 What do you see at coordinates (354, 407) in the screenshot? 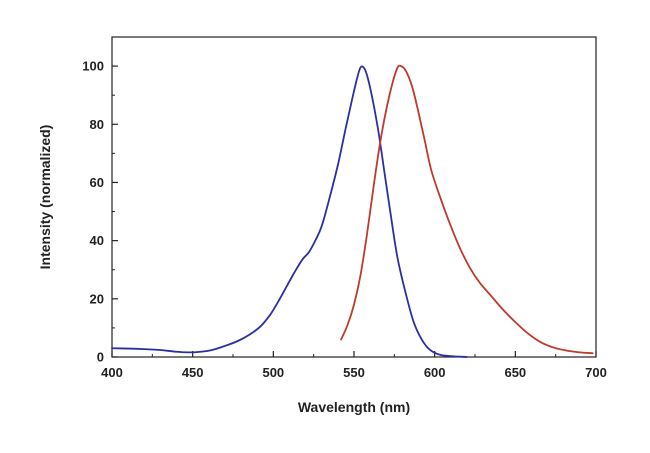
I see `x-axis-title: Wavelength (nm)` at bounding box center [354, 407].